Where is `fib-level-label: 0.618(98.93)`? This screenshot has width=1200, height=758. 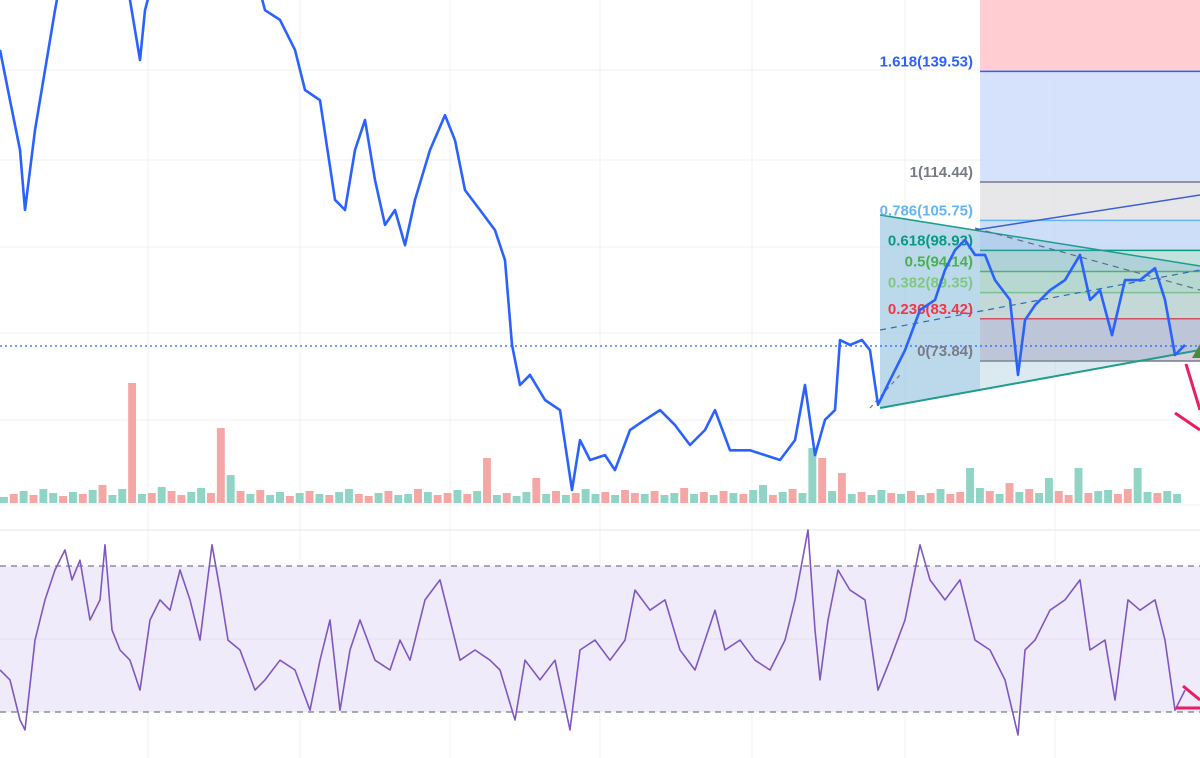
fib-level-label: 0.618(98.93) is located at coordinates (930, 240).